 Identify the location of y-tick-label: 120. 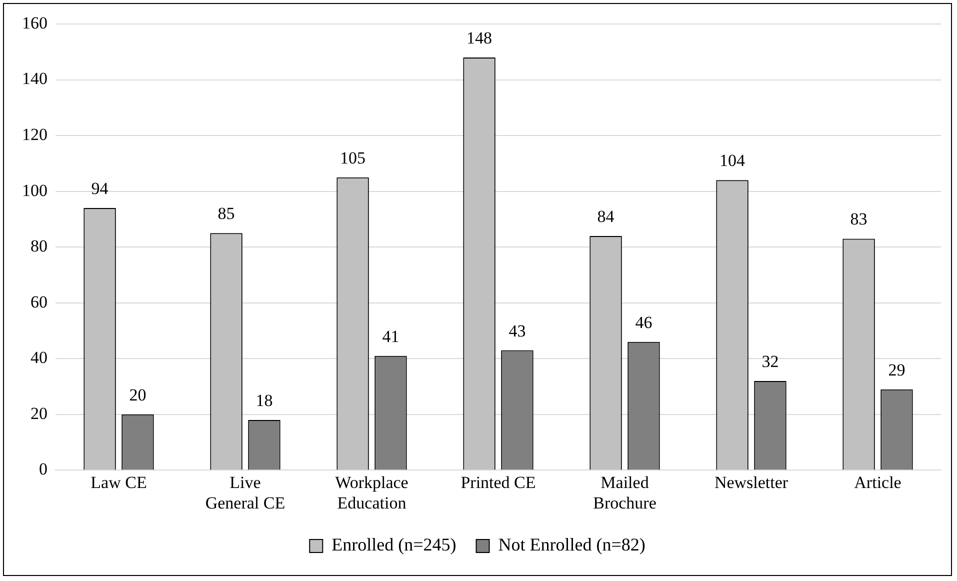
(35, 134).